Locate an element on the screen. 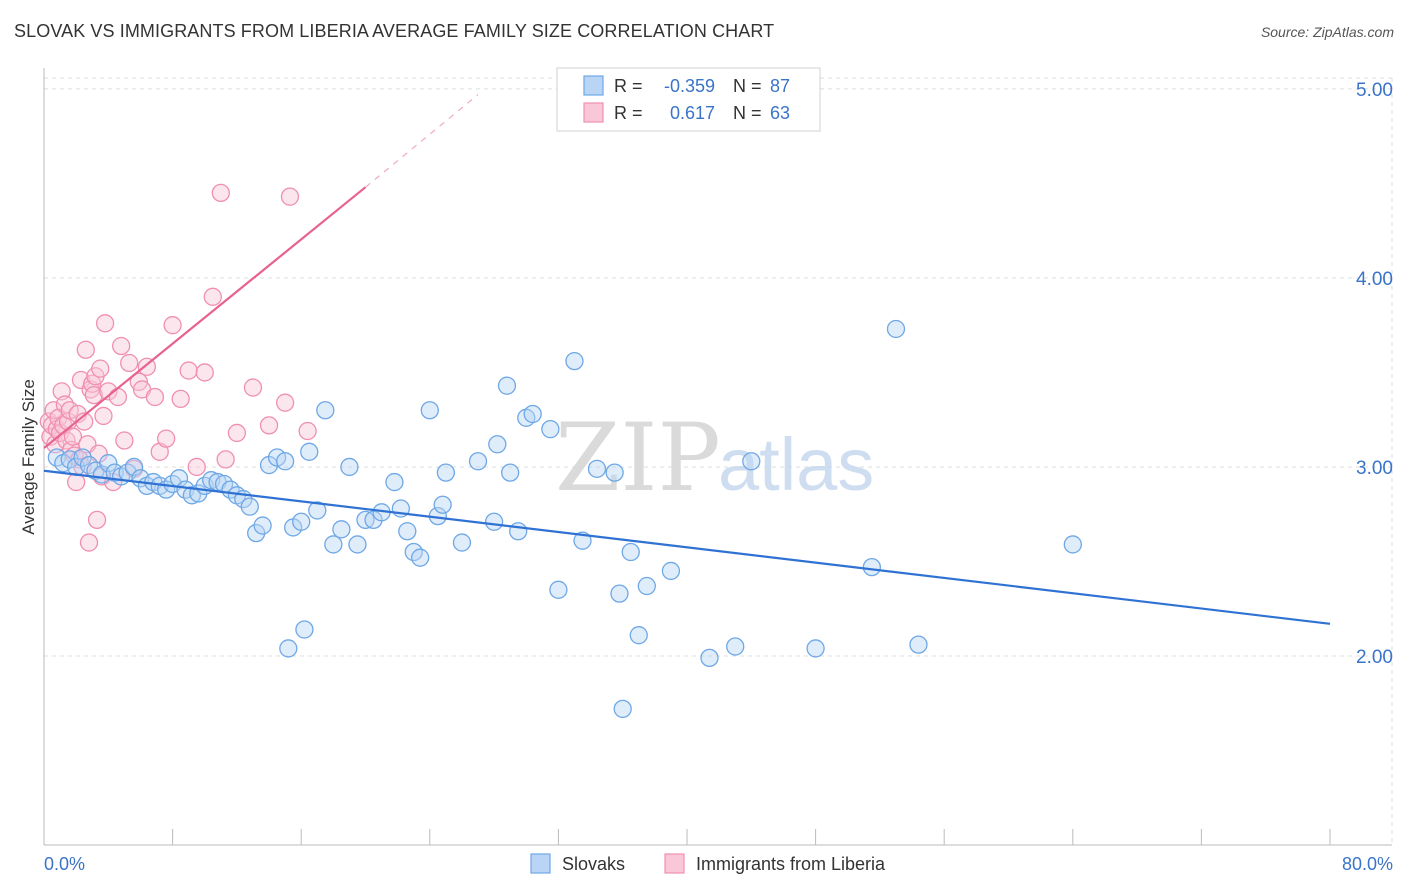 The height and width of the screenshot is (892, 1406). legend-n-label-slovaks: N = is located at coordinates (747, 86).